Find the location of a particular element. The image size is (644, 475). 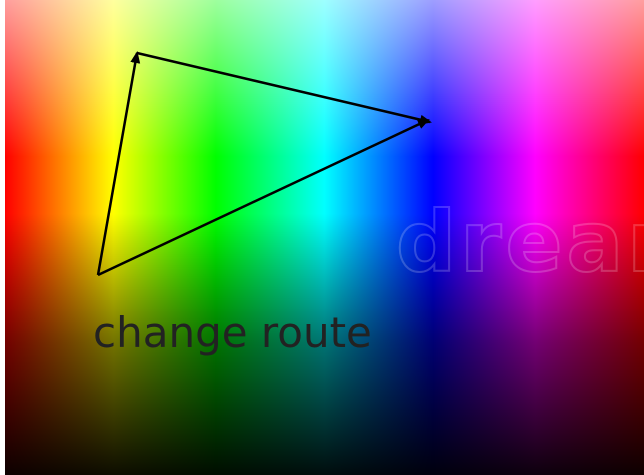

caption-text: change route is located at coordinates (232, 332).